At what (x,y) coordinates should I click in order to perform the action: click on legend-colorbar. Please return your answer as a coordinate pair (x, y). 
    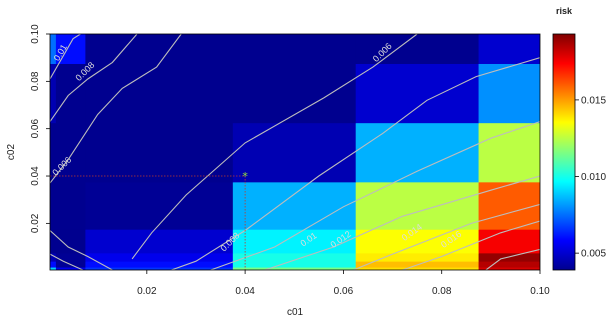
    Looking at the image, I should click on (564, 152).